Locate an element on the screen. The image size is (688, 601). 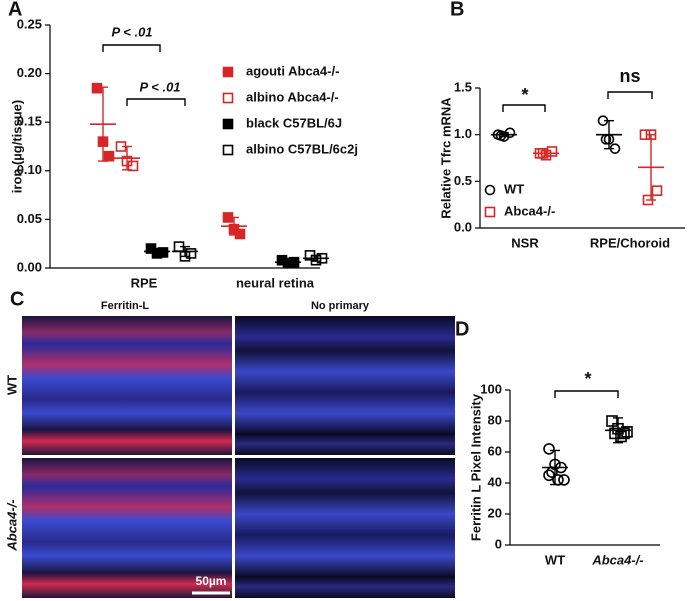
row-label: Abca4-/- is located at coordinates (11, 525).